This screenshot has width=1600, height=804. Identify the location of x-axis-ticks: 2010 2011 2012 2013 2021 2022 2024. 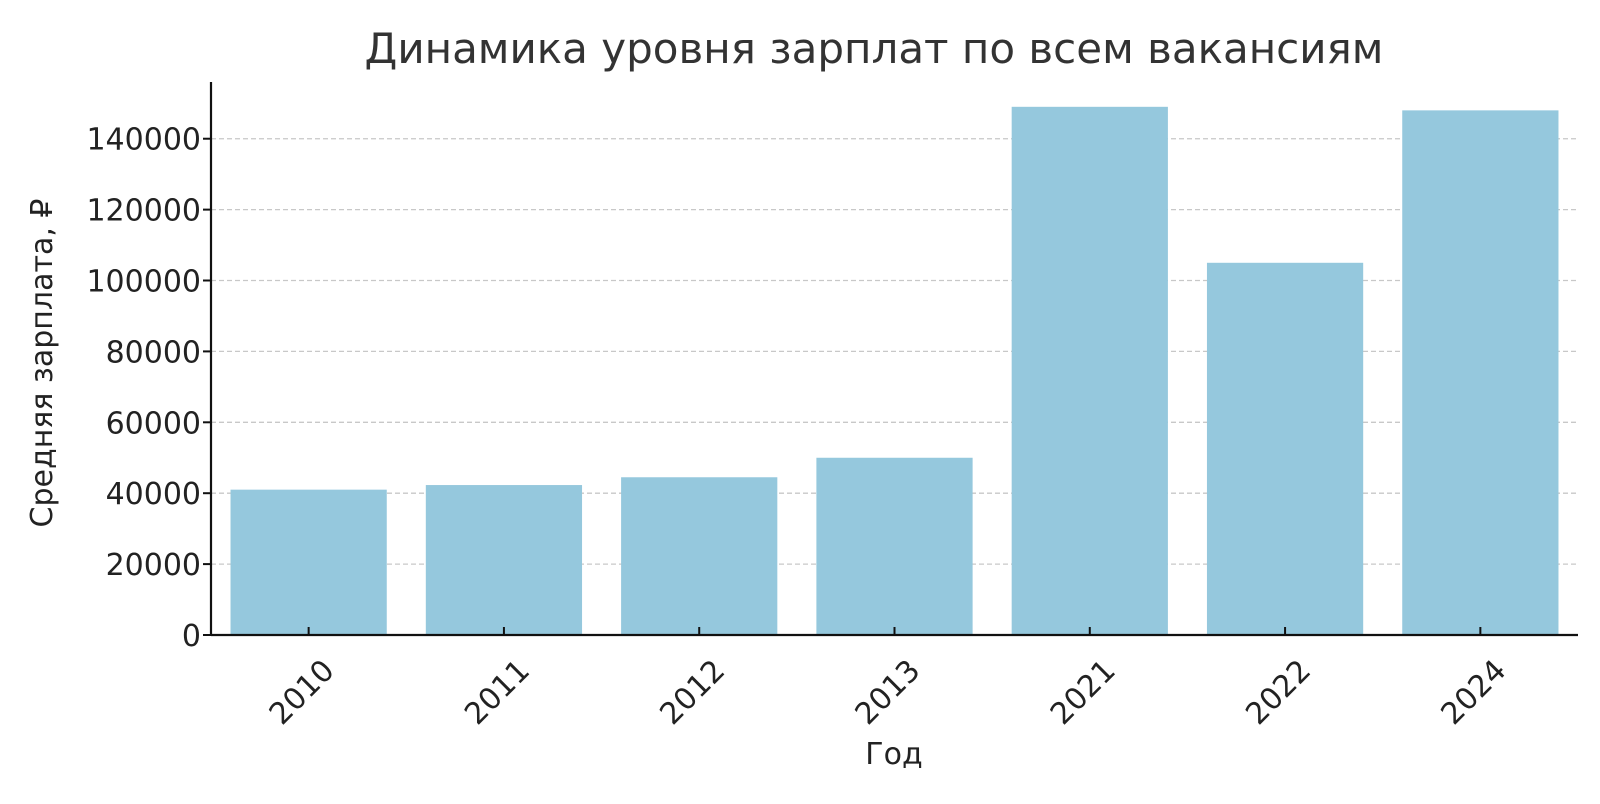
(888, 679).